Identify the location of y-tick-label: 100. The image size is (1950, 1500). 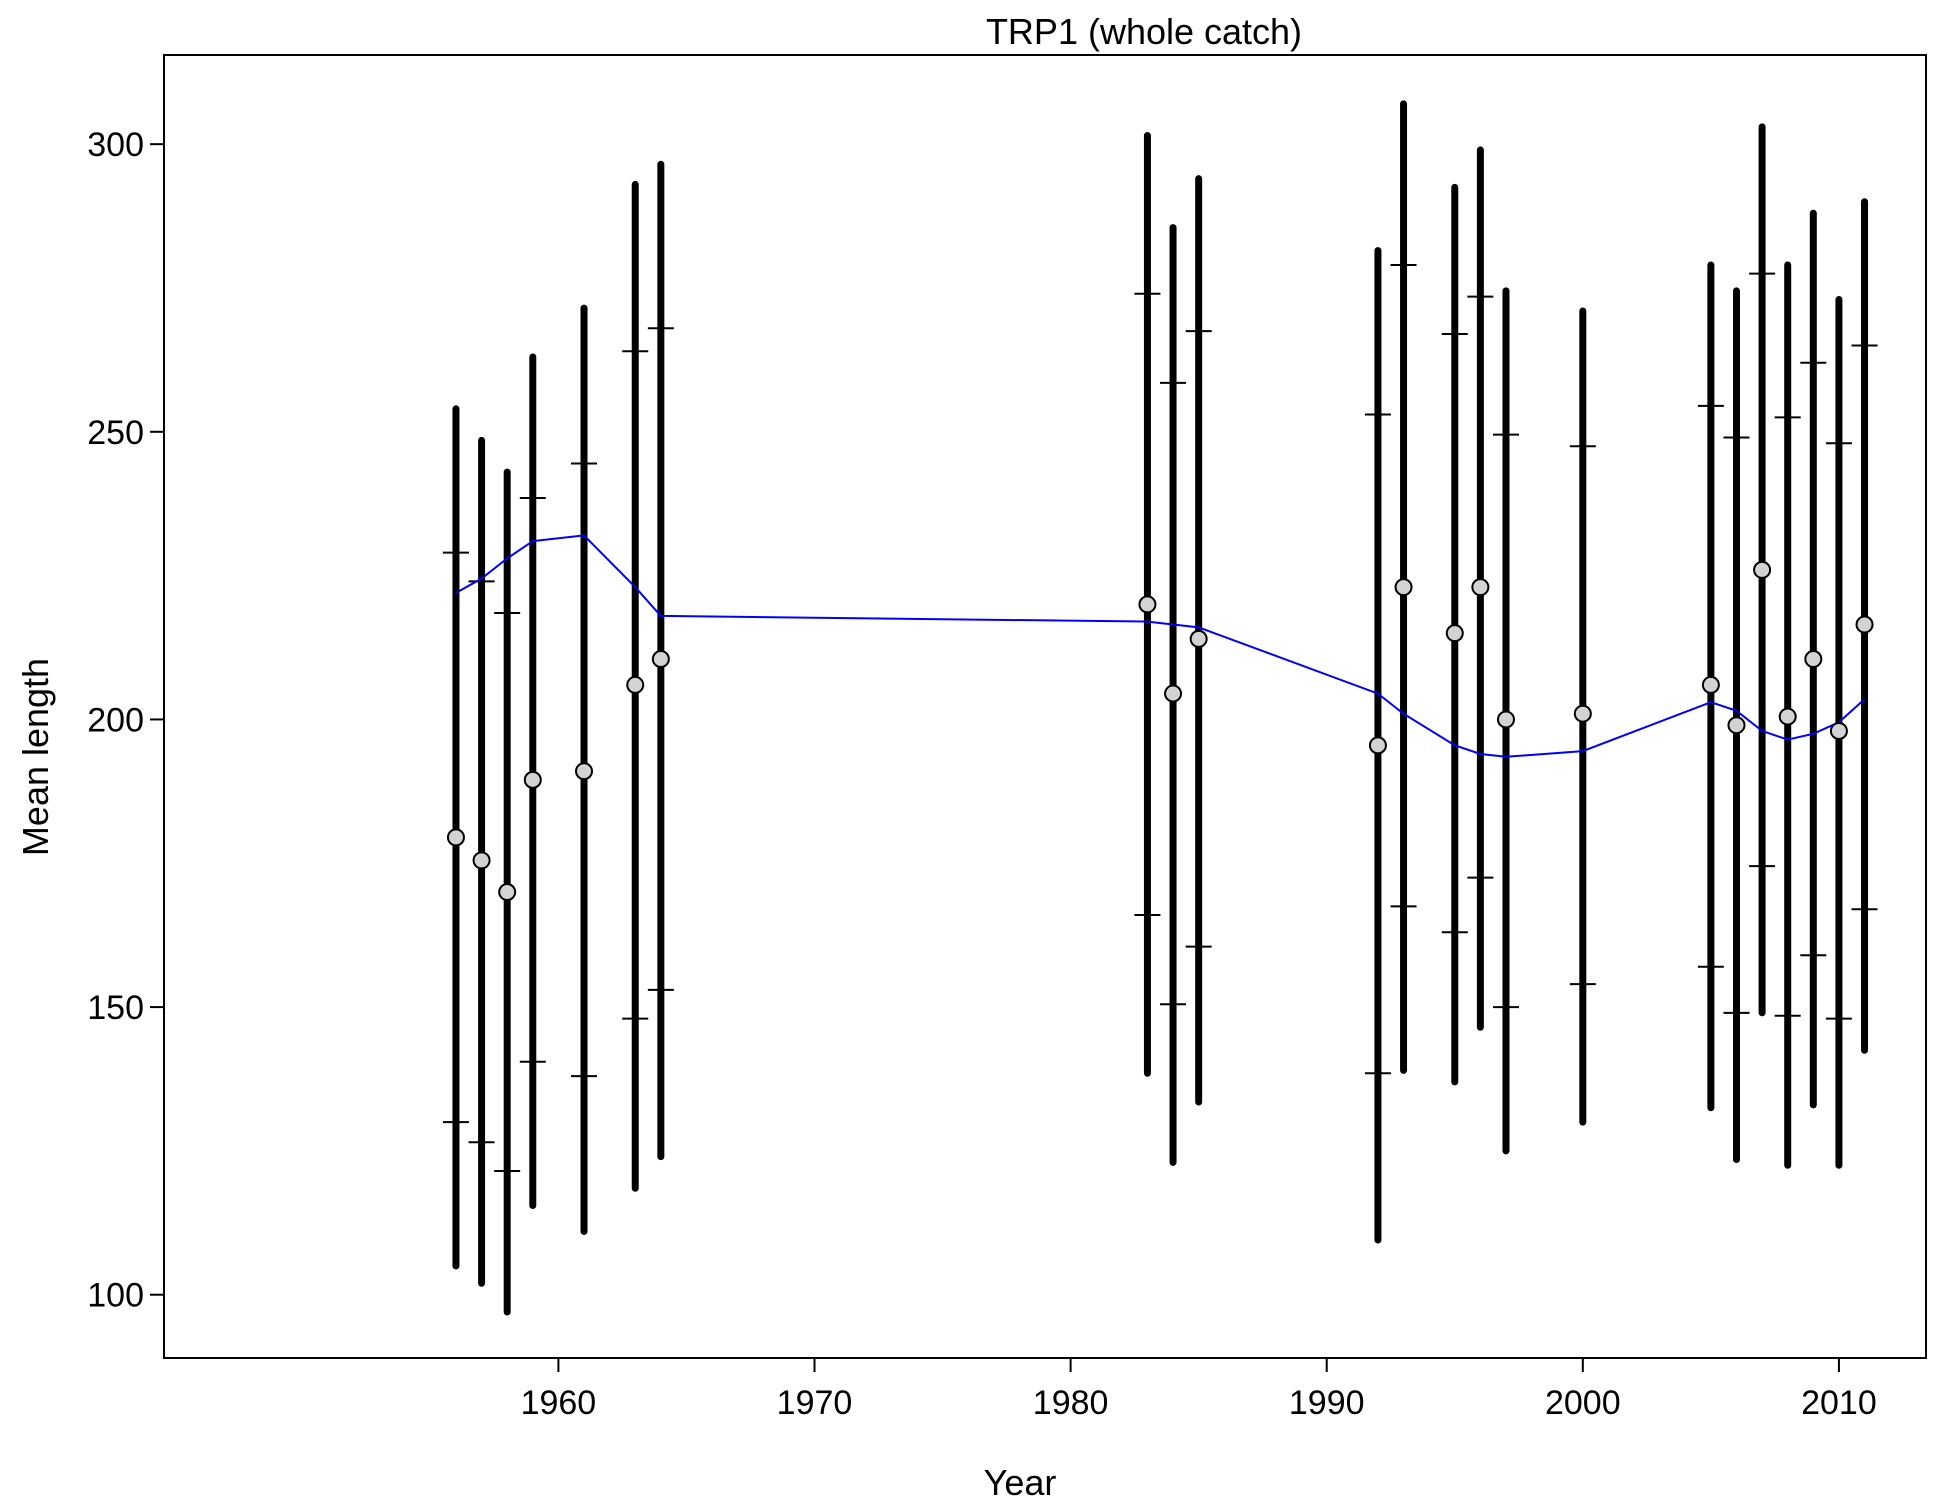
(115, 1296).